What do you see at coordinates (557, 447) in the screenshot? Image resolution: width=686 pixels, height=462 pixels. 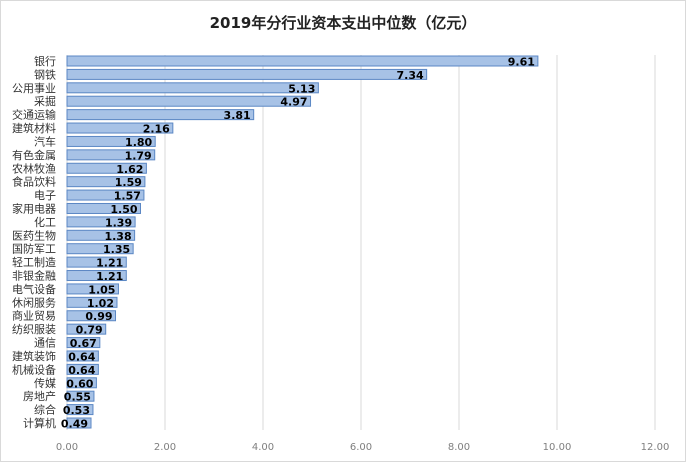 I see `x-tick-label: 10.00` at bounding box center [557, 447].